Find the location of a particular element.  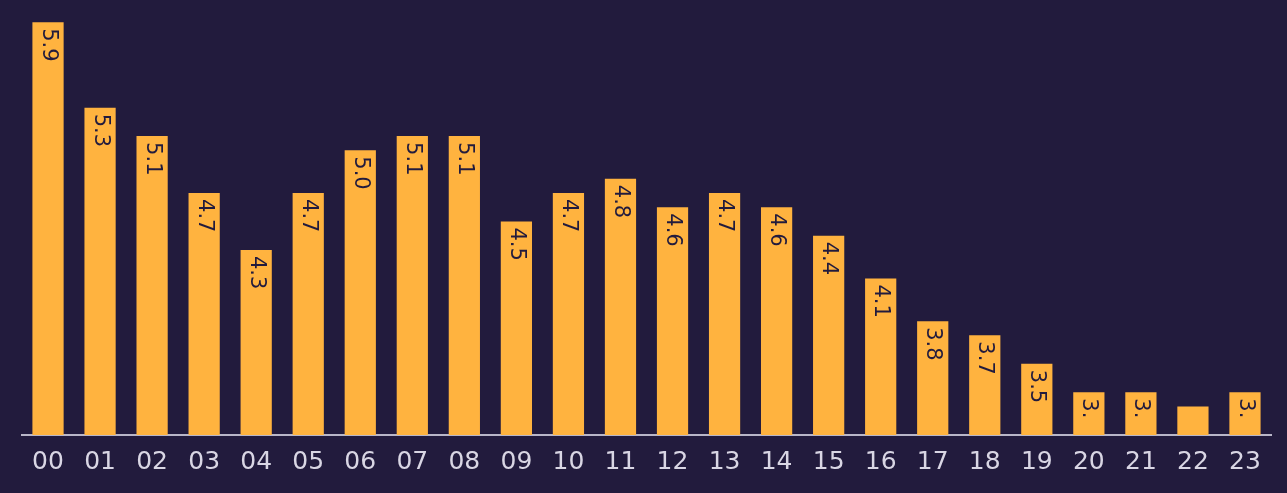

x-tick-label: 22 is located at coordinates (1193, 460).